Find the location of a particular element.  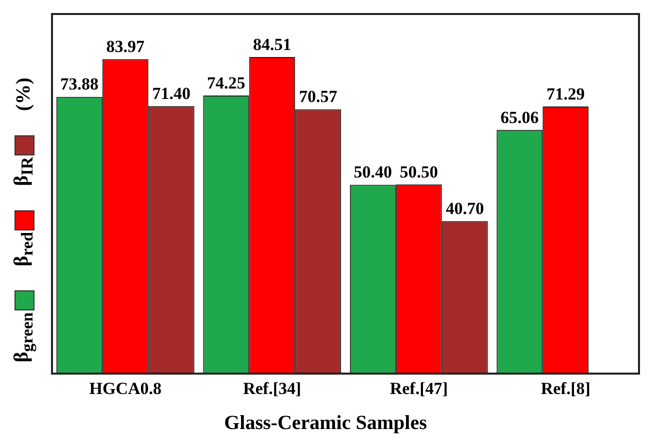

data-label: 70.57 is located at coordinates (318, 96).